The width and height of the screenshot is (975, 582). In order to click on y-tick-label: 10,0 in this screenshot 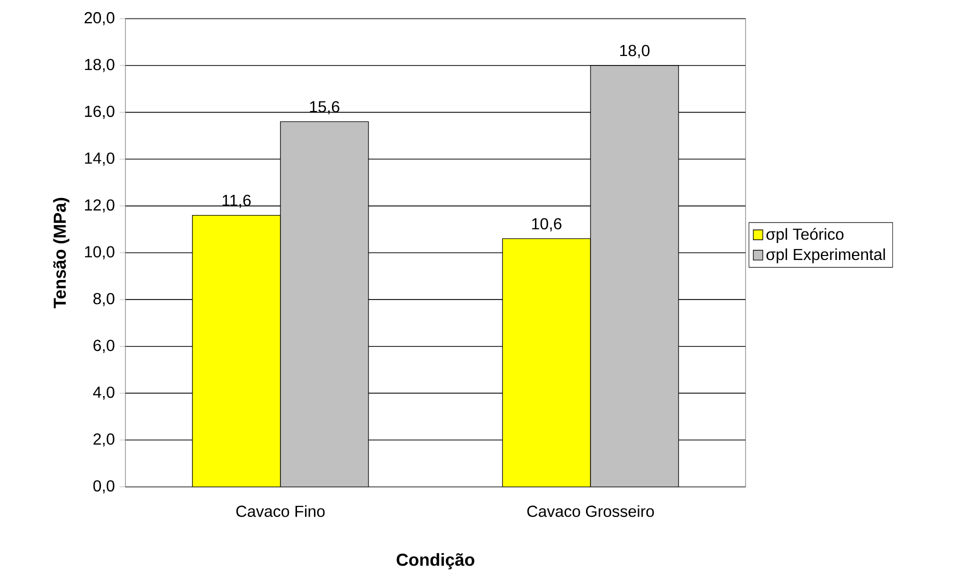, I will do `click(99, 253)`.